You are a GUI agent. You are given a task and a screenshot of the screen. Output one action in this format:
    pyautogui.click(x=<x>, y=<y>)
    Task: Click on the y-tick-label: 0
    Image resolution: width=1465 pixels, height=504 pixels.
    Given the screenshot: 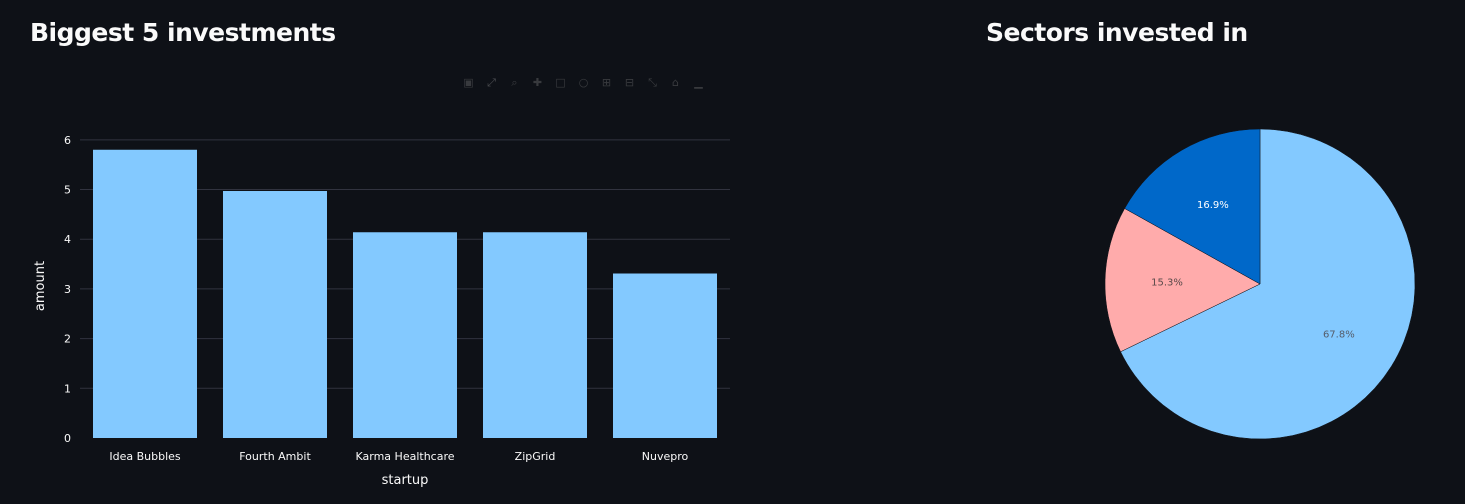 What is the action you would take?
    pyautogui.click(x=67, y=438)
    